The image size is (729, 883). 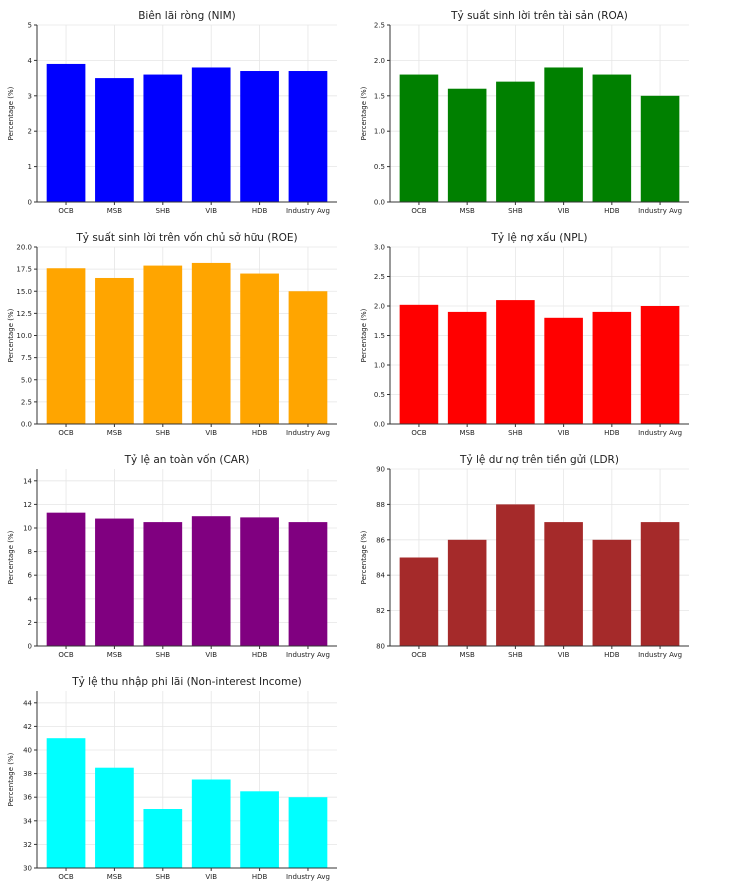 I want to click on y-tick-label: 5.0, so click(x=26, y=380).